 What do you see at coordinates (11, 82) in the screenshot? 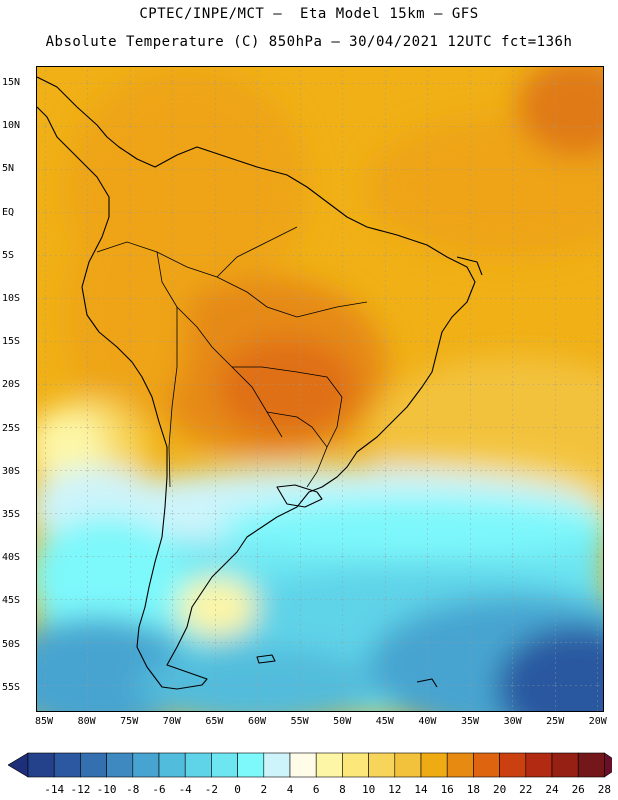
I see `lat-tick-label: 15N` at bounding box center [11, 82].